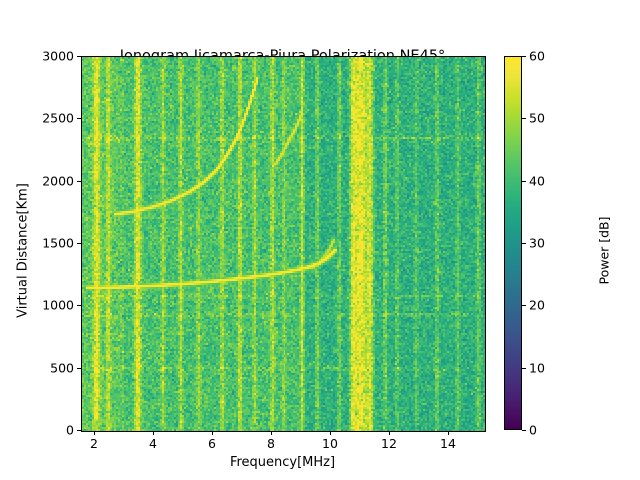  Describe the element at coordinates (58, 118) in the screenshot. I see `y-tick-label-2500: 2500` at that location.